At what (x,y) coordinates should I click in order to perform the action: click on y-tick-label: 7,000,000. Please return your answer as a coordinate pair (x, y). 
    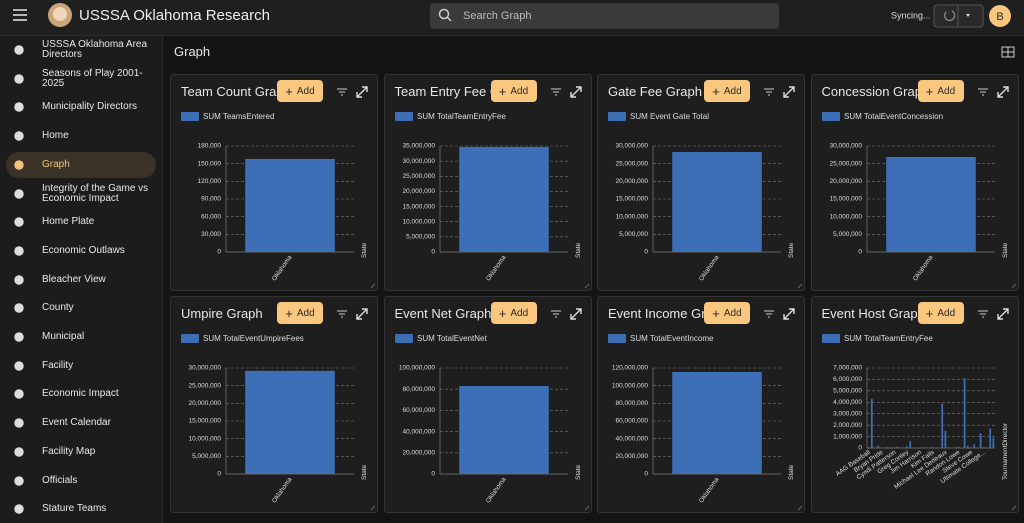
    Looking at the image, I should click on (847, 368).